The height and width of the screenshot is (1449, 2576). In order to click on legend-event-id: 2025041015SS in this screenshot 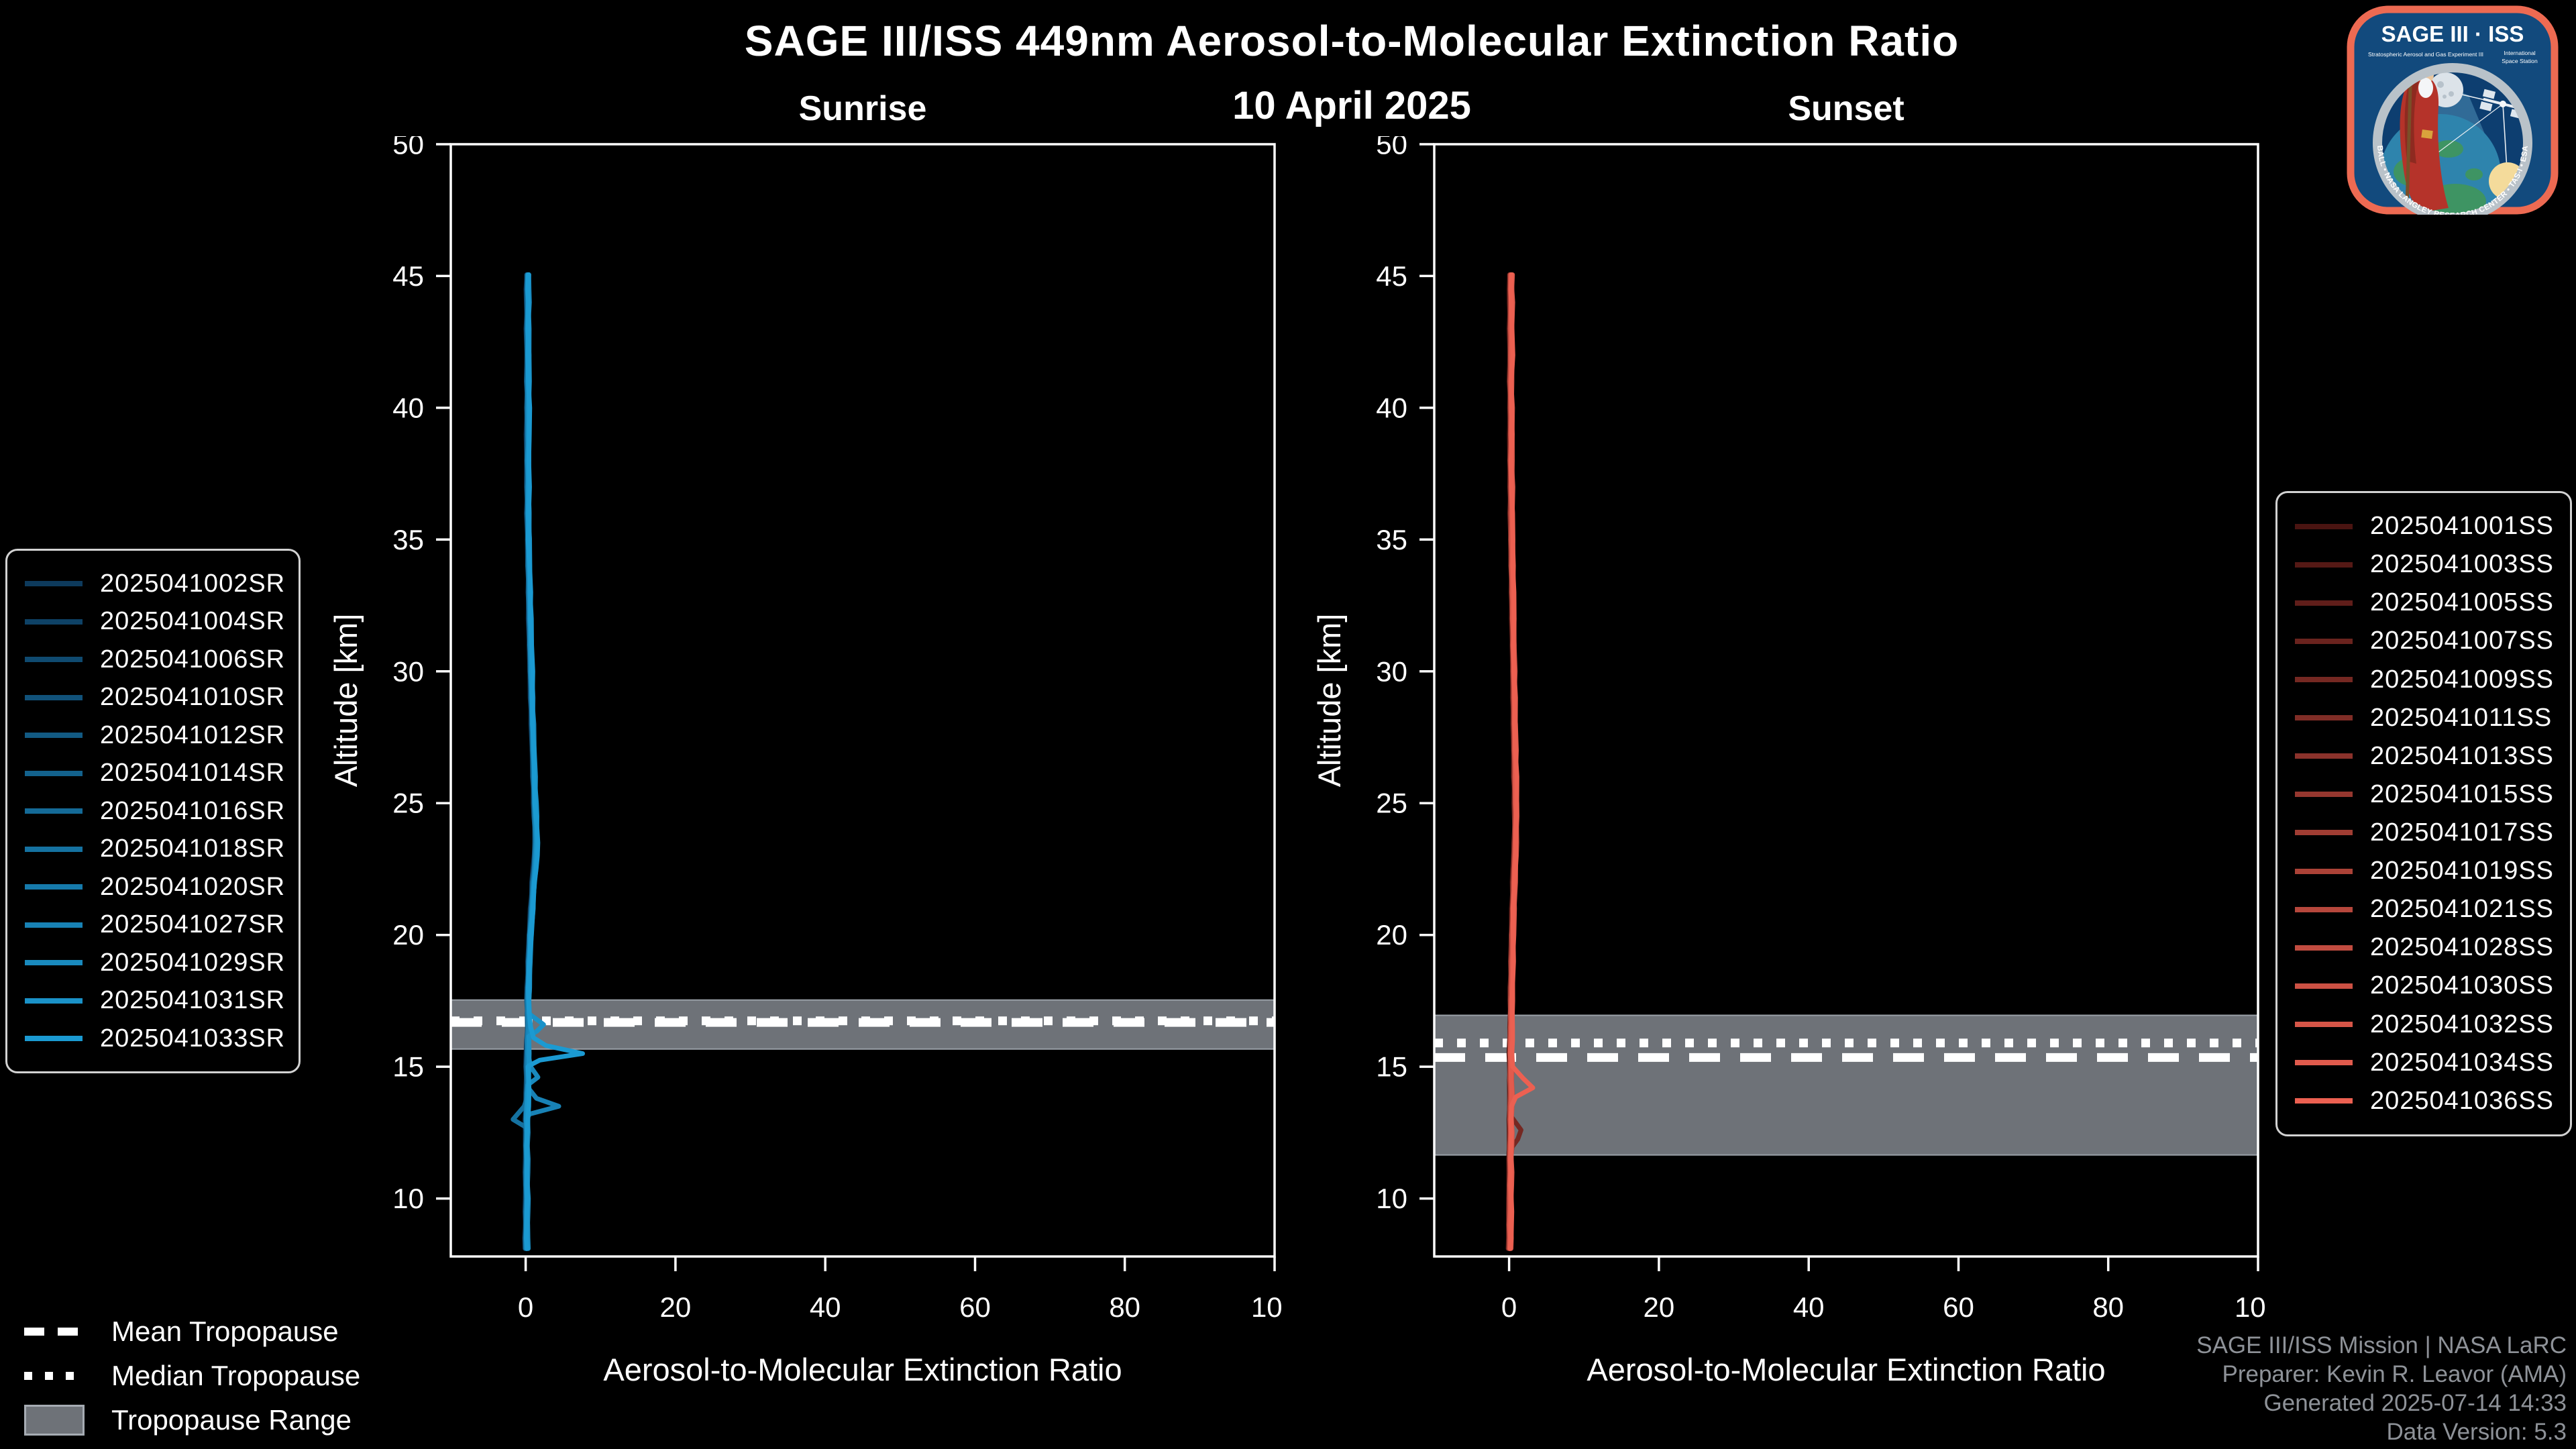, I will do `click(2462, 794)`.